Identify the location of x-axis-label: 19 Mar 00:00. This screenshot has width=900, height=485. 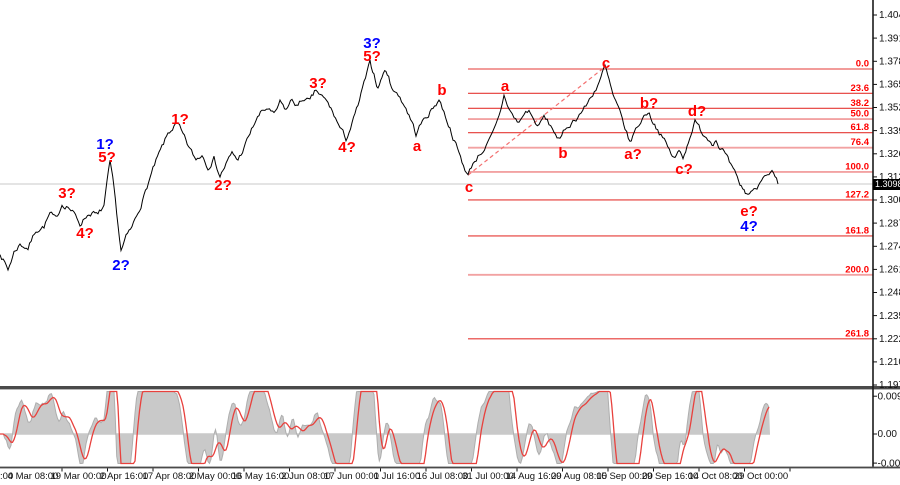
(79, 476).